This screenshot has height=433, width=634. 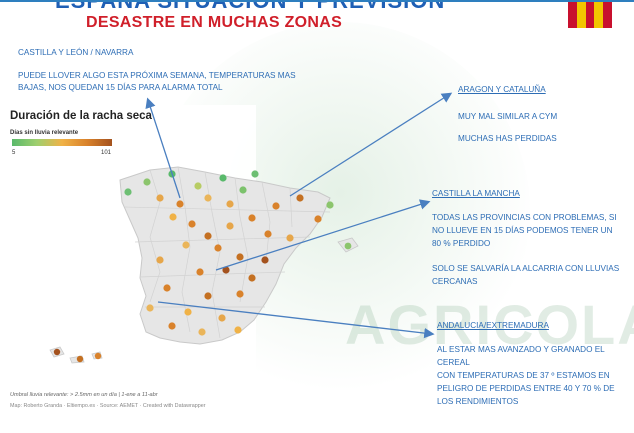 I want to click on legend-label: Días sin lluvia relevante, so click(x=44, y=133).